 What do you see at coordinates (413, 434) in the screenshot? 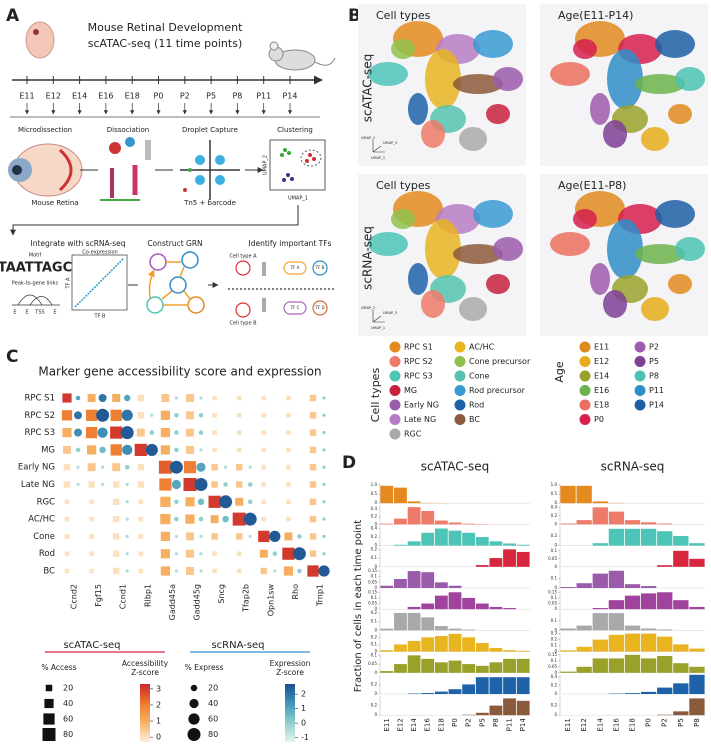
I see `legend-label: RGC` at bounding box center [413, 434].